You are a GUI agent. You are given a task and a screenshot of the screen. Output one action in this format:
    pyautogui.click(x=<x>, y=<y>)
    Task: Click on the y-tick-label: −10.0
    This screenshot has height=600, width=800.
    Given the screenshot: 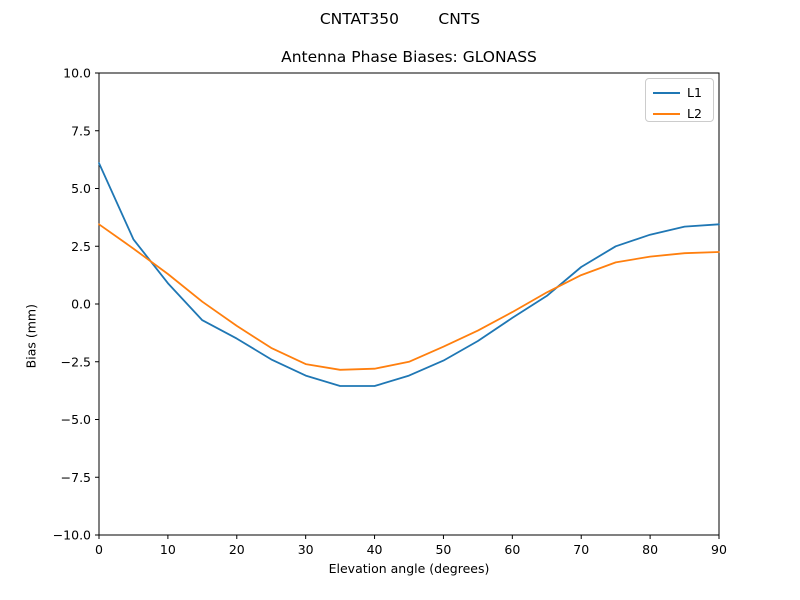 What is the action you would take?
    pyautogui.click(x=72, y=535)
    